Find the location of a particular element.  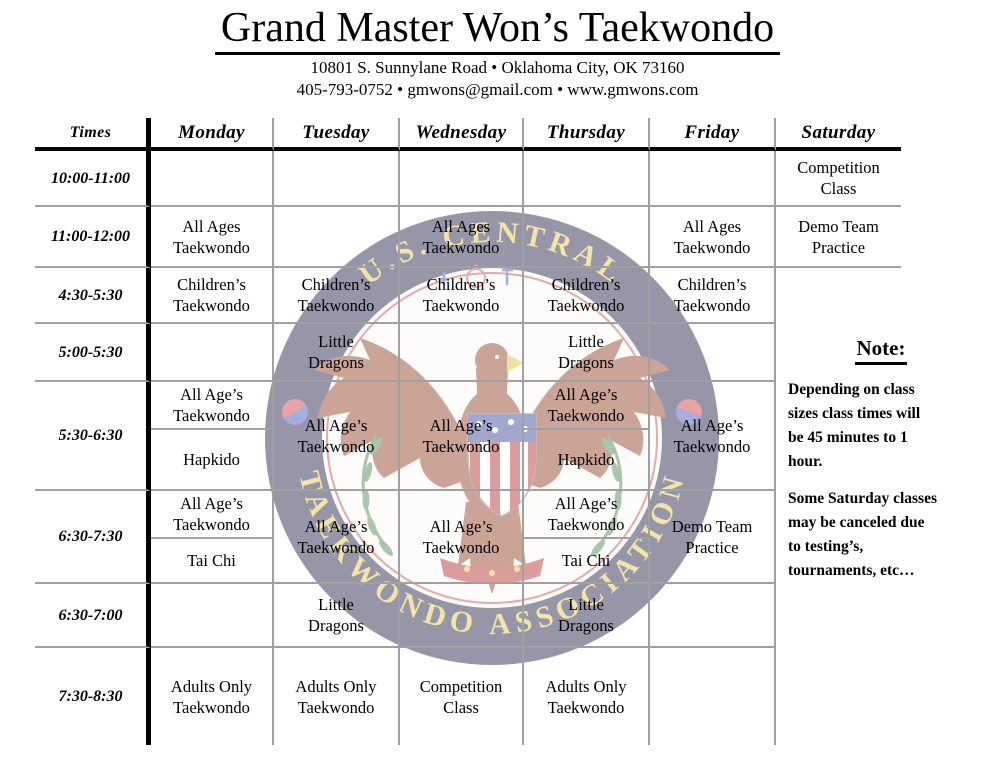

cell-thursday: Children’s Taekwondo is located at coordinates (587, 296).